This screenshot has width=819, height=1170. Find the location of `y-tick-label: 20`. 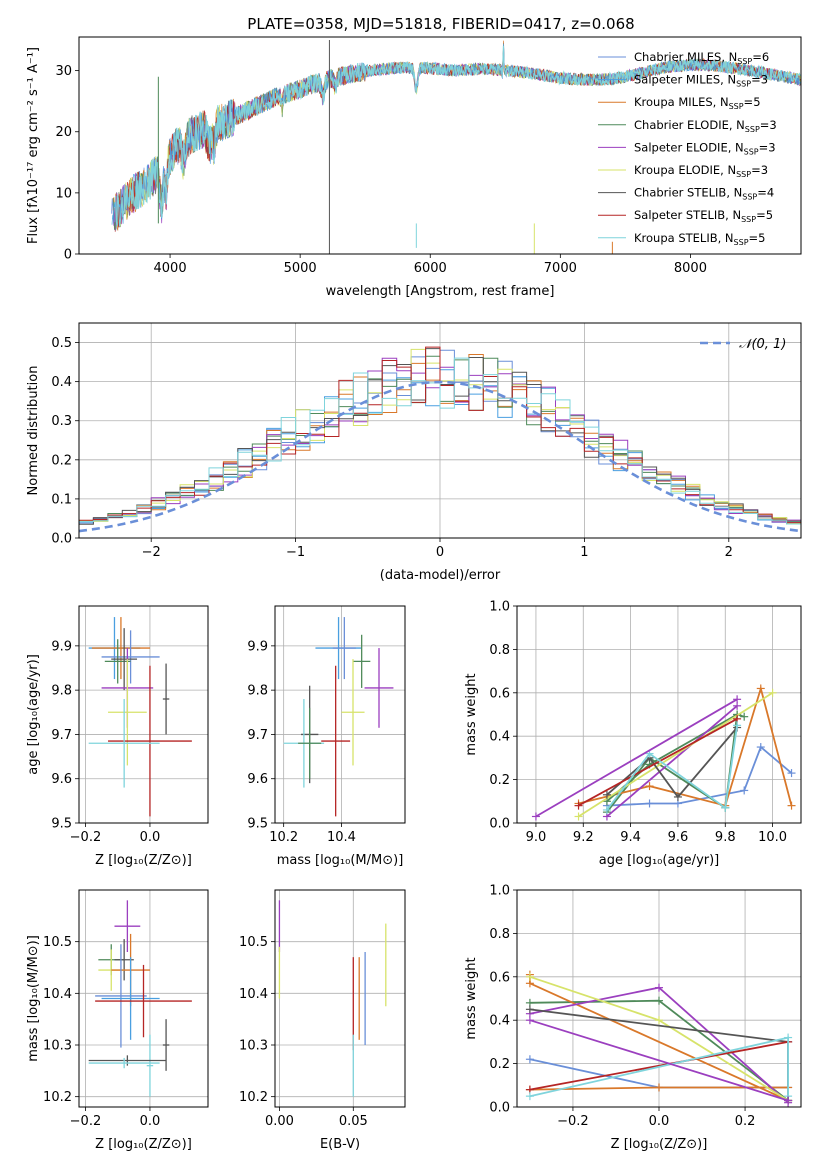

y-tick-label: 20 is located at coordinates (63, 132).